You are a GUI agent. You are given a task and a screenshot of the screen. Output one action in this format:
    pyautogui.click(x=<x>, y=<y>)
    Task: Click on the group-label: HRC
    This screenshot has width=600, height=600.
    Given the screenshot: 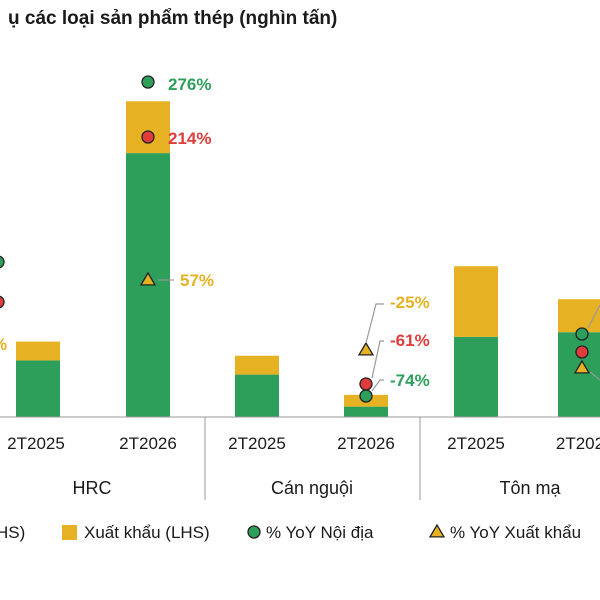 What is the action you would take?
    pyautogui.click(x=92, y=488)
    